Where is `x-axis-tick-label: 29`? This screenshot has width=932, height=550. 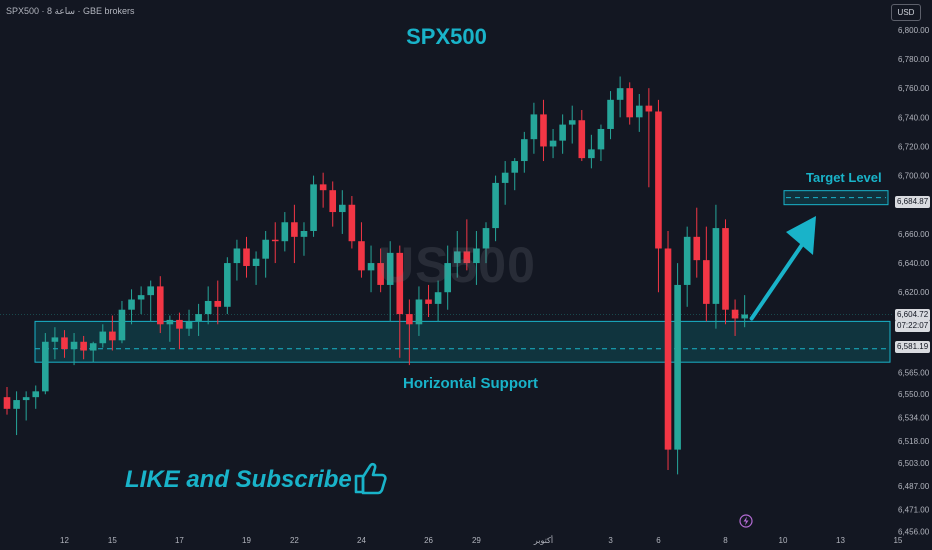
x-axis-tick-label: 29 is located at coordinates (476, 540).